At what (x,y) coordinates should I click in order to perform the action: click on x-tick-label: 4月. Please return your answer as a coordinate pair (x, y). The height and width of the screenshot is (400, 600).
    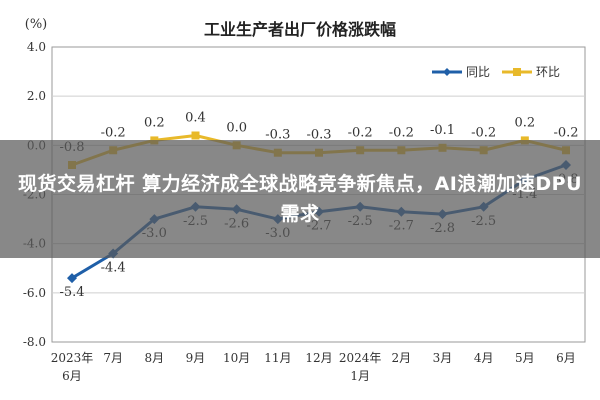
    Looking at the image, I should click on (484, 358).